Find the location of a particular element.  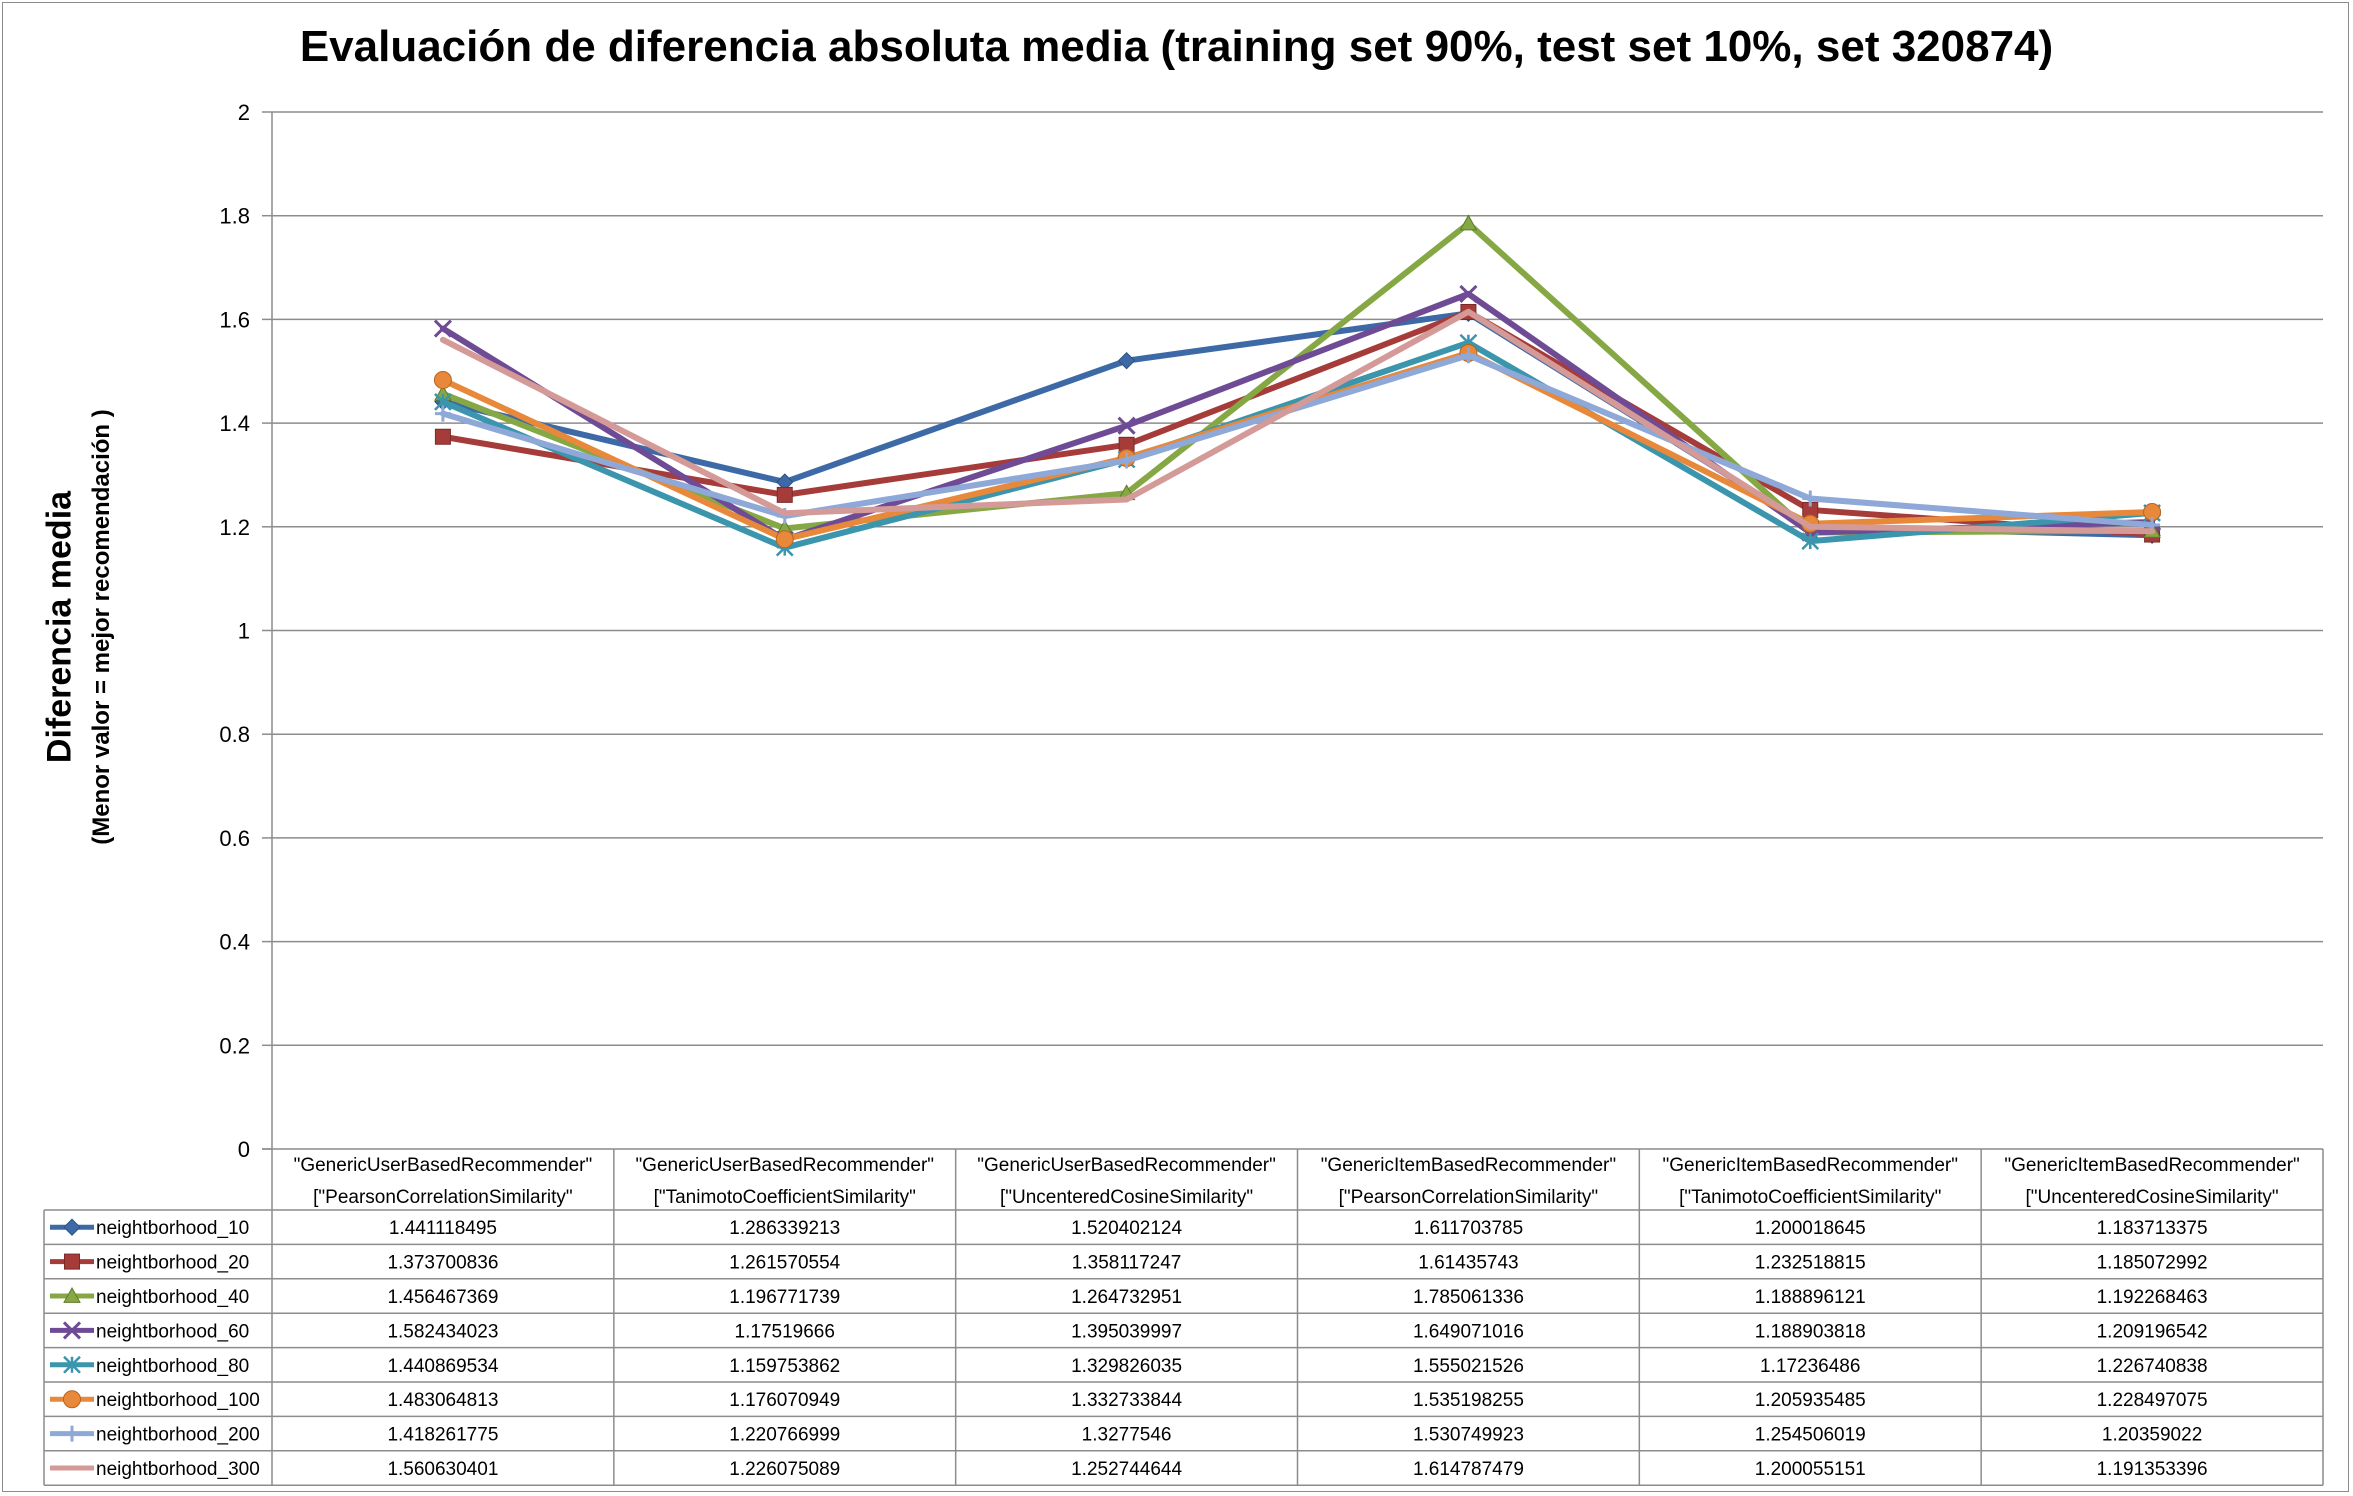

table-cell: 1.649071016 is located at coordinates (1468, 1331).